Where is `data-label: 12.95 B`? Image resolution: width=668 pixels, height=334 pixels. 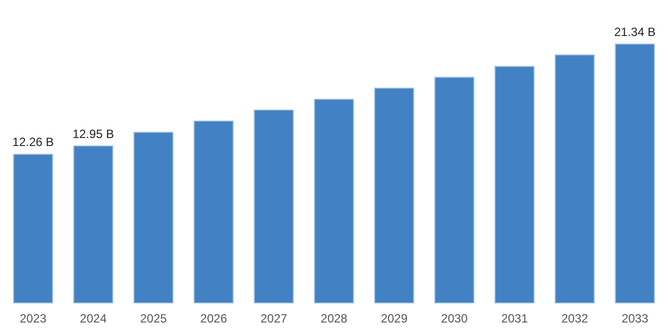 data-label: 12.95 B is located at coordinates (93, 133).